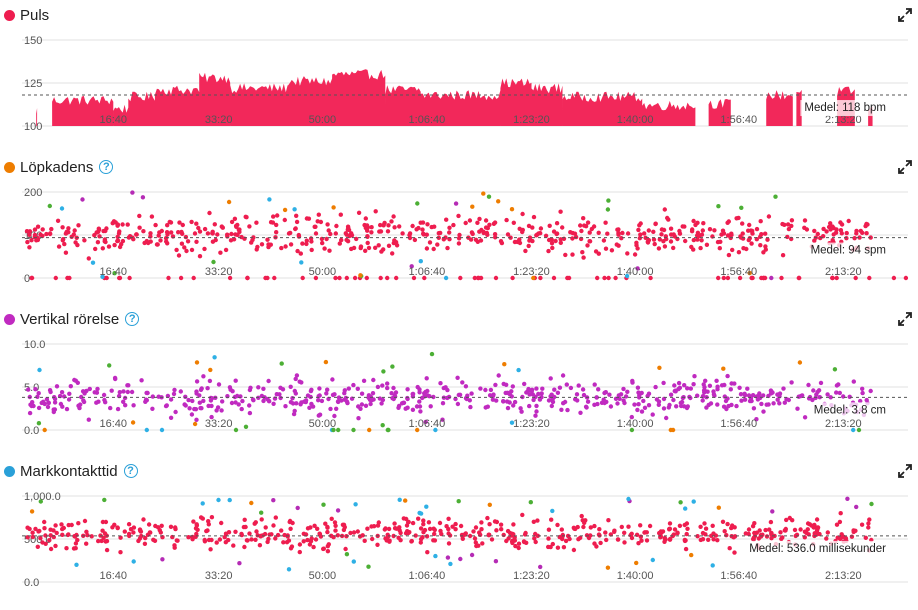  I want to click on x-tick-label: 16:40, so click(113, 424).